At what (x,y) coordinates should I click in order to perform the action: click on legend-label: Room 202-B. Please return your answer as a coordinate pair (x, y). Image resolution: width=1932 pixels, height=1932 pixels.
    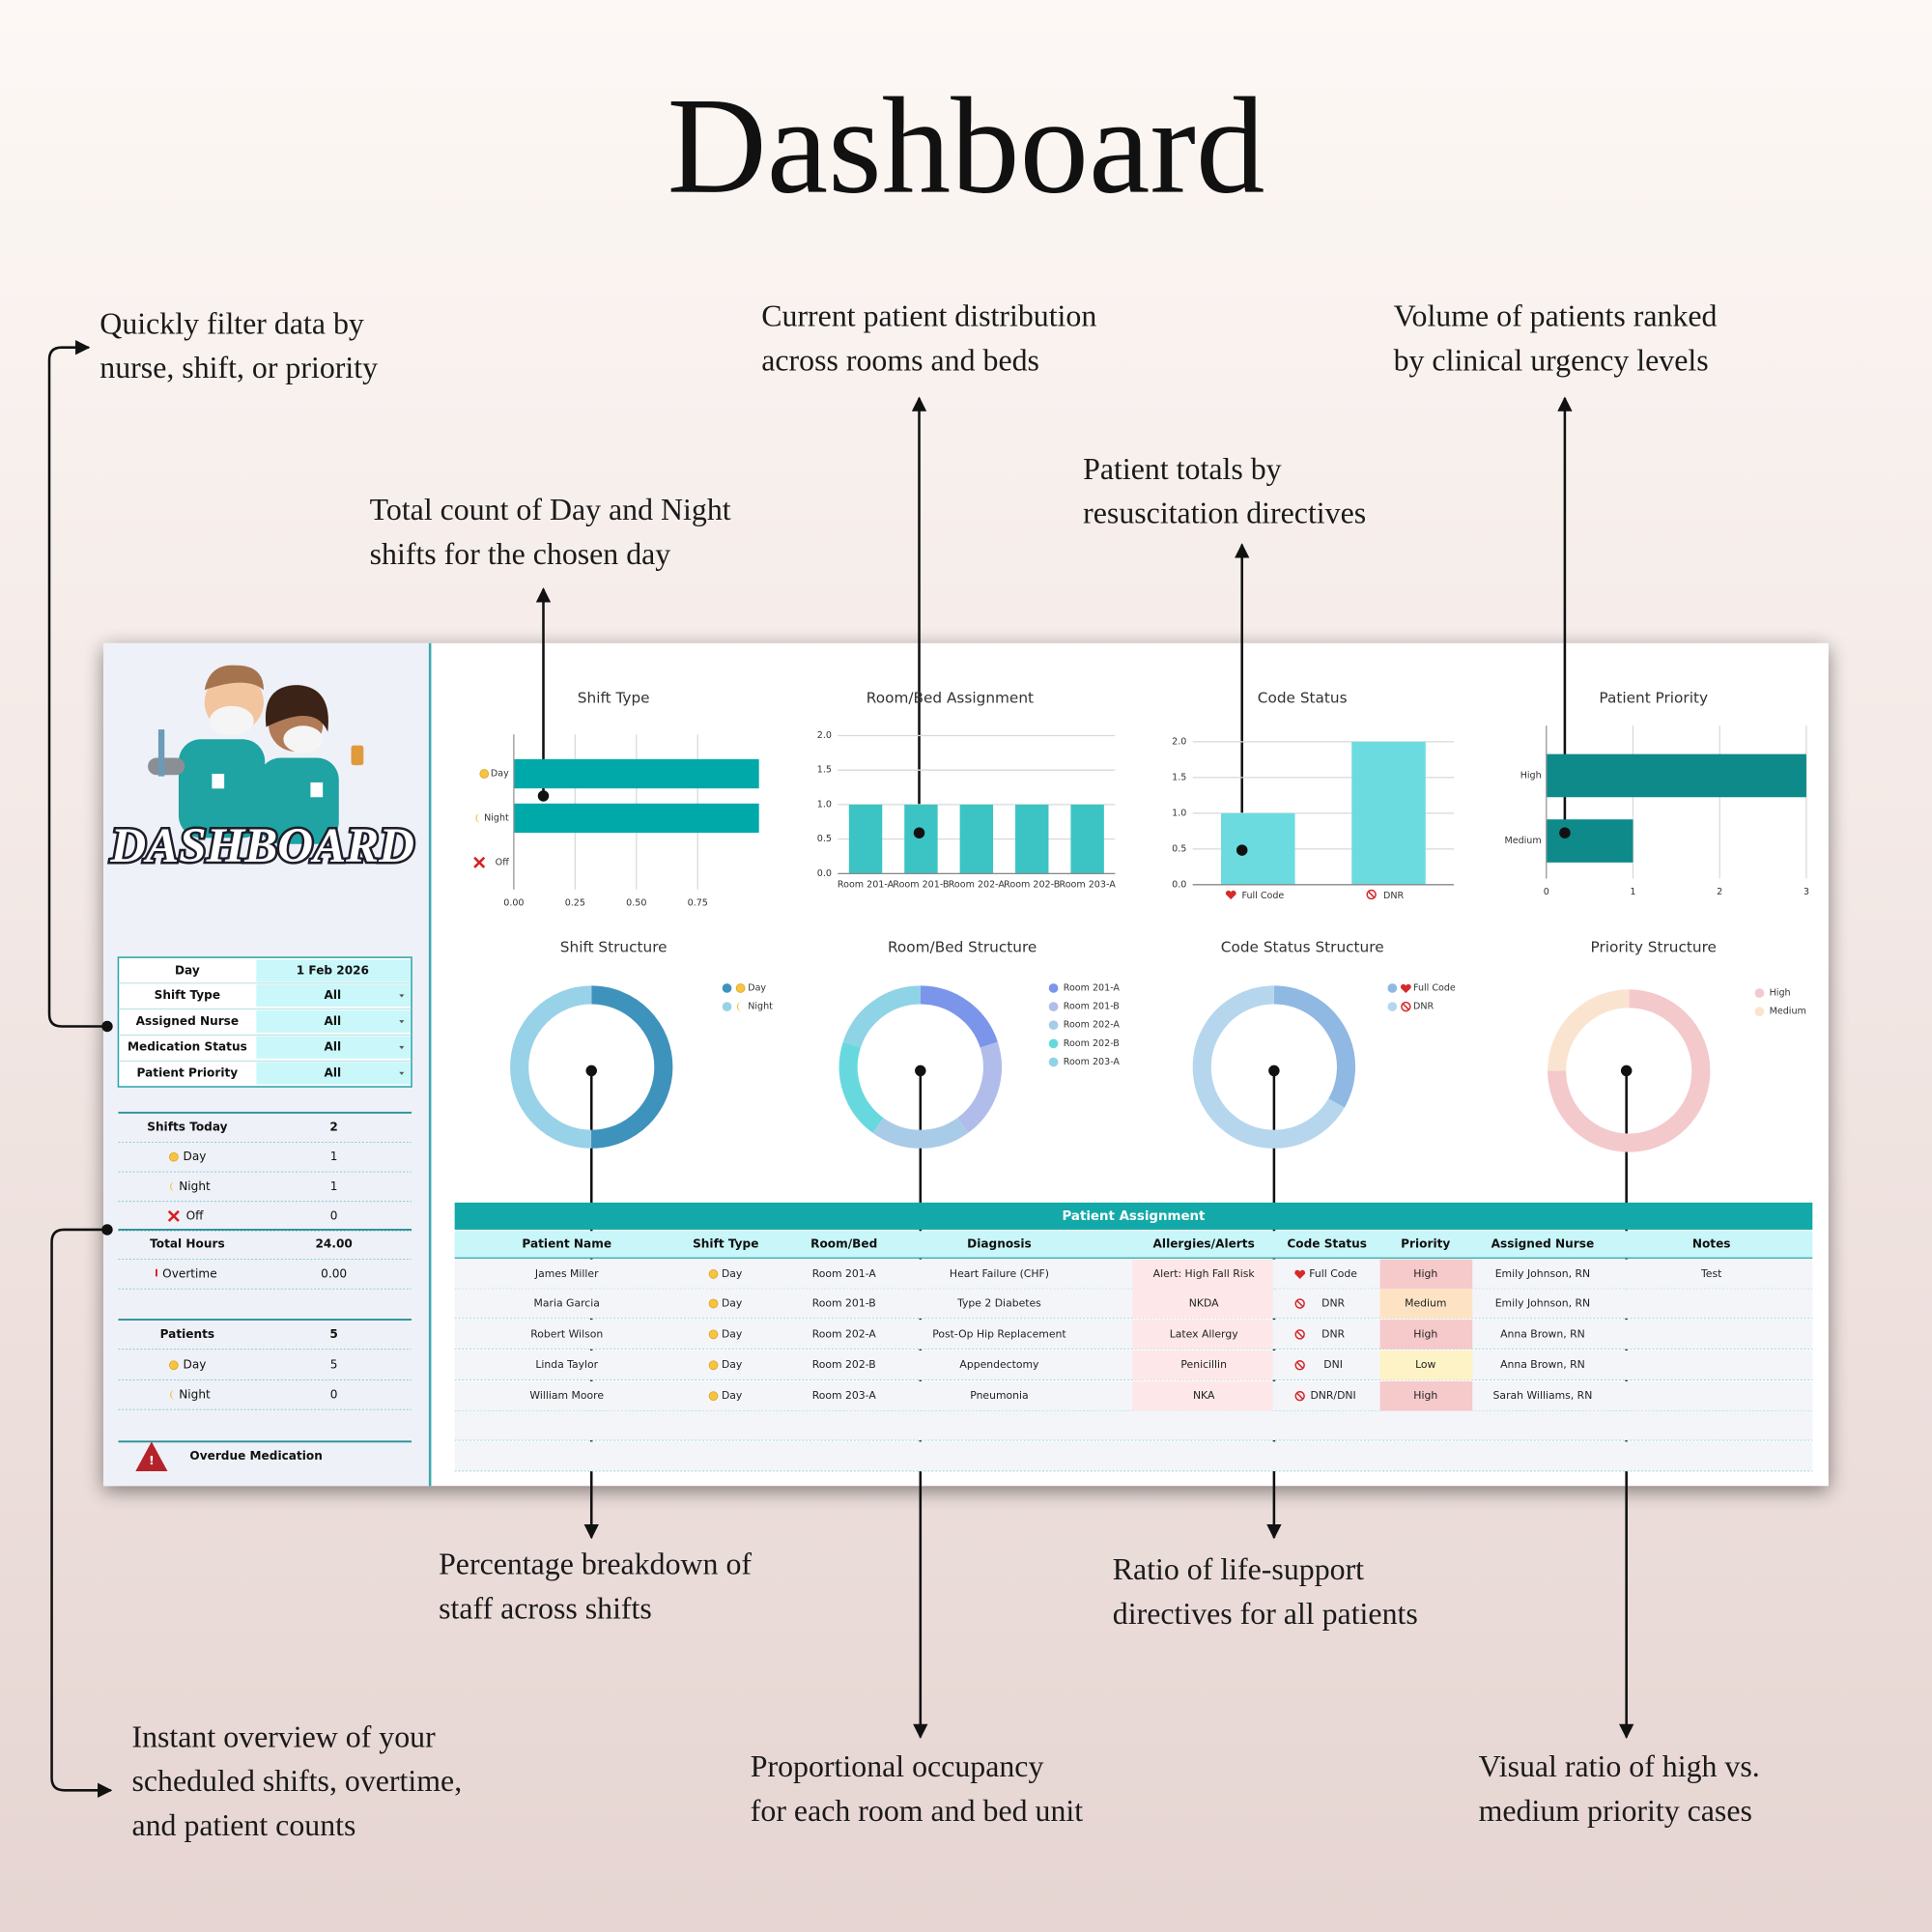
    Looking at the image, I should click on (1092, 1043).